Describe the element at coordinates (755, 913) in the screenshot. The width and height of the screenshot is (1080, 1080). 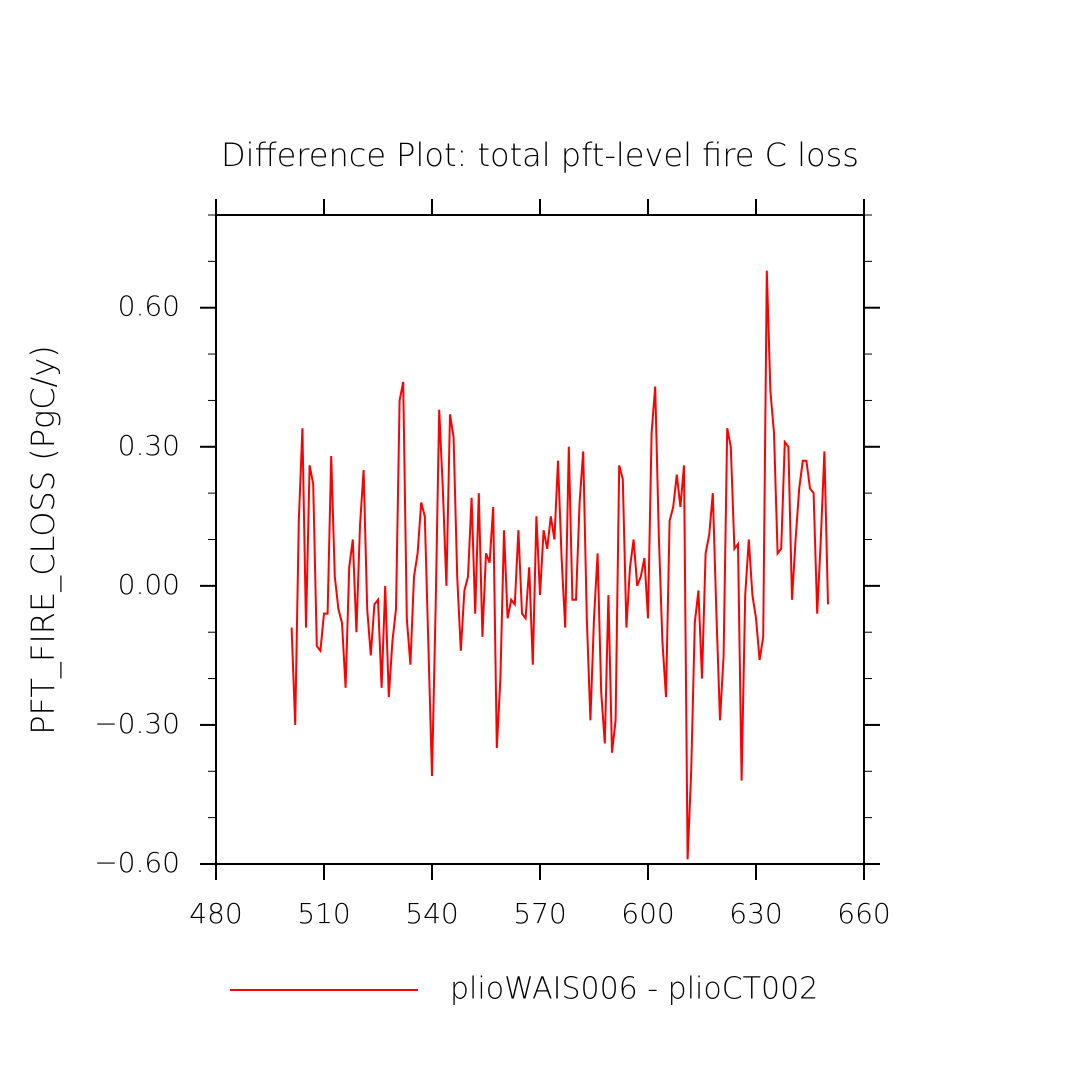
I see `x-tick-label: 630` at that location.